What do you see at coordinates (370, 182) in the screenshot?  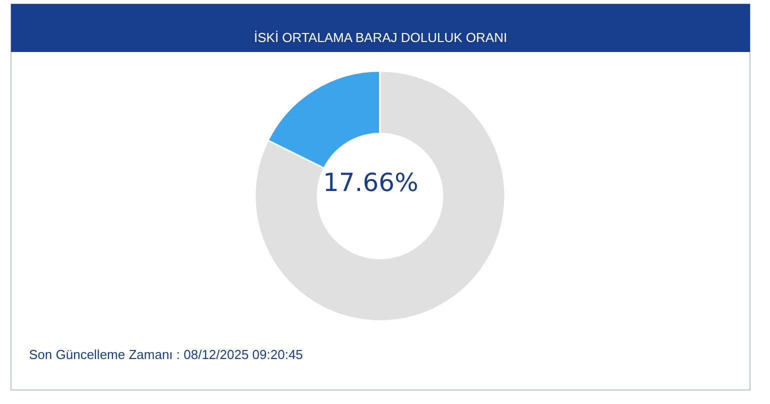 I see `data-label: 17.66%` at bounding box center [370, 182].